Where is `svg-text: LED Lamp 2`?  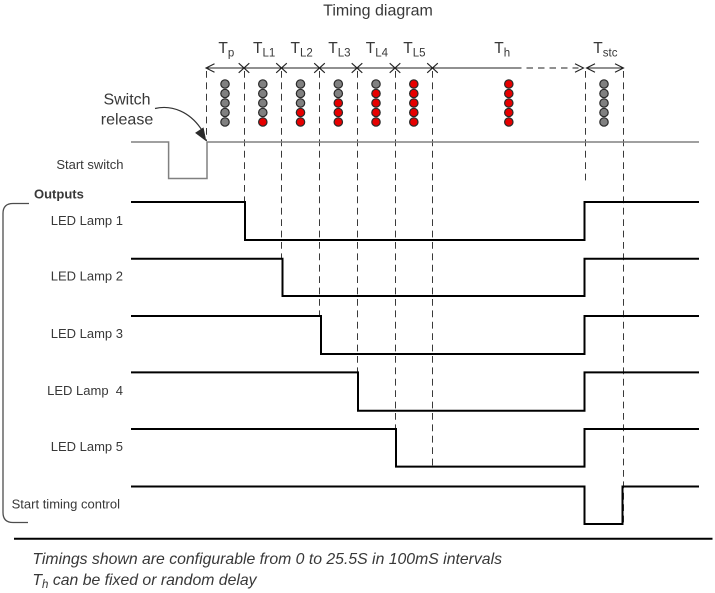
svg-text: LED Lamp 2 is located at coordinates (87, 276).